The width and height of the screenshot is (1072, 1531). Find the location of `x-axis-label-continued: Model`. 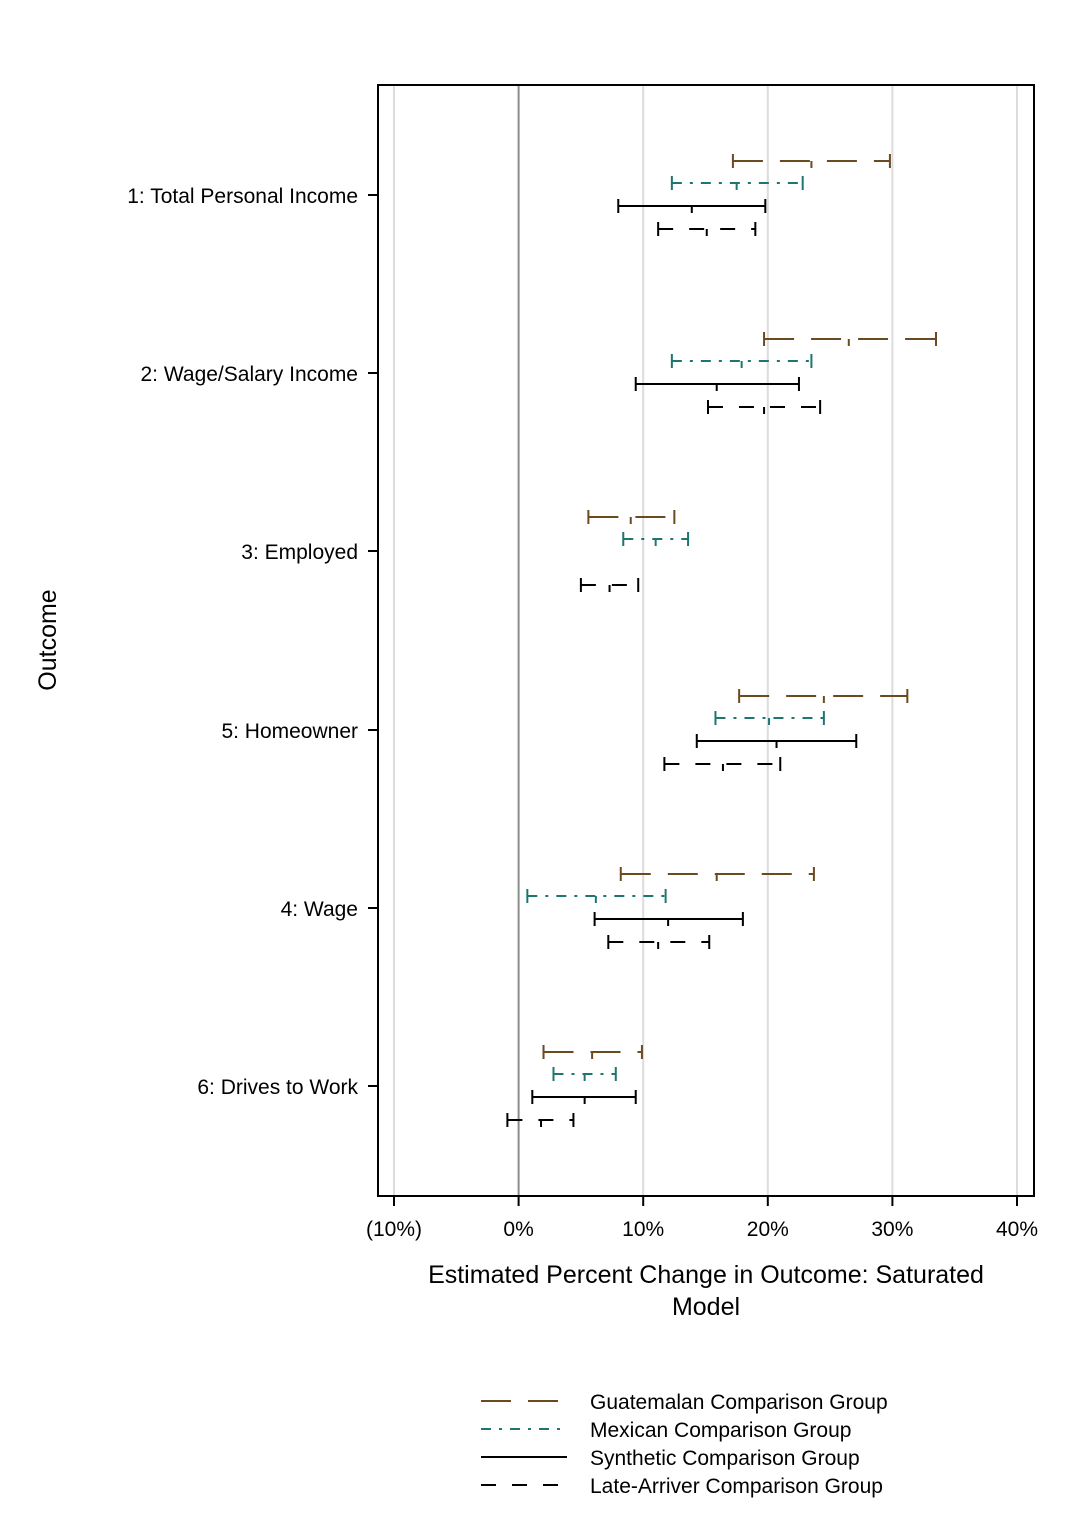

x-axis-label-continued: Model is located at coordinates (706, 1307).